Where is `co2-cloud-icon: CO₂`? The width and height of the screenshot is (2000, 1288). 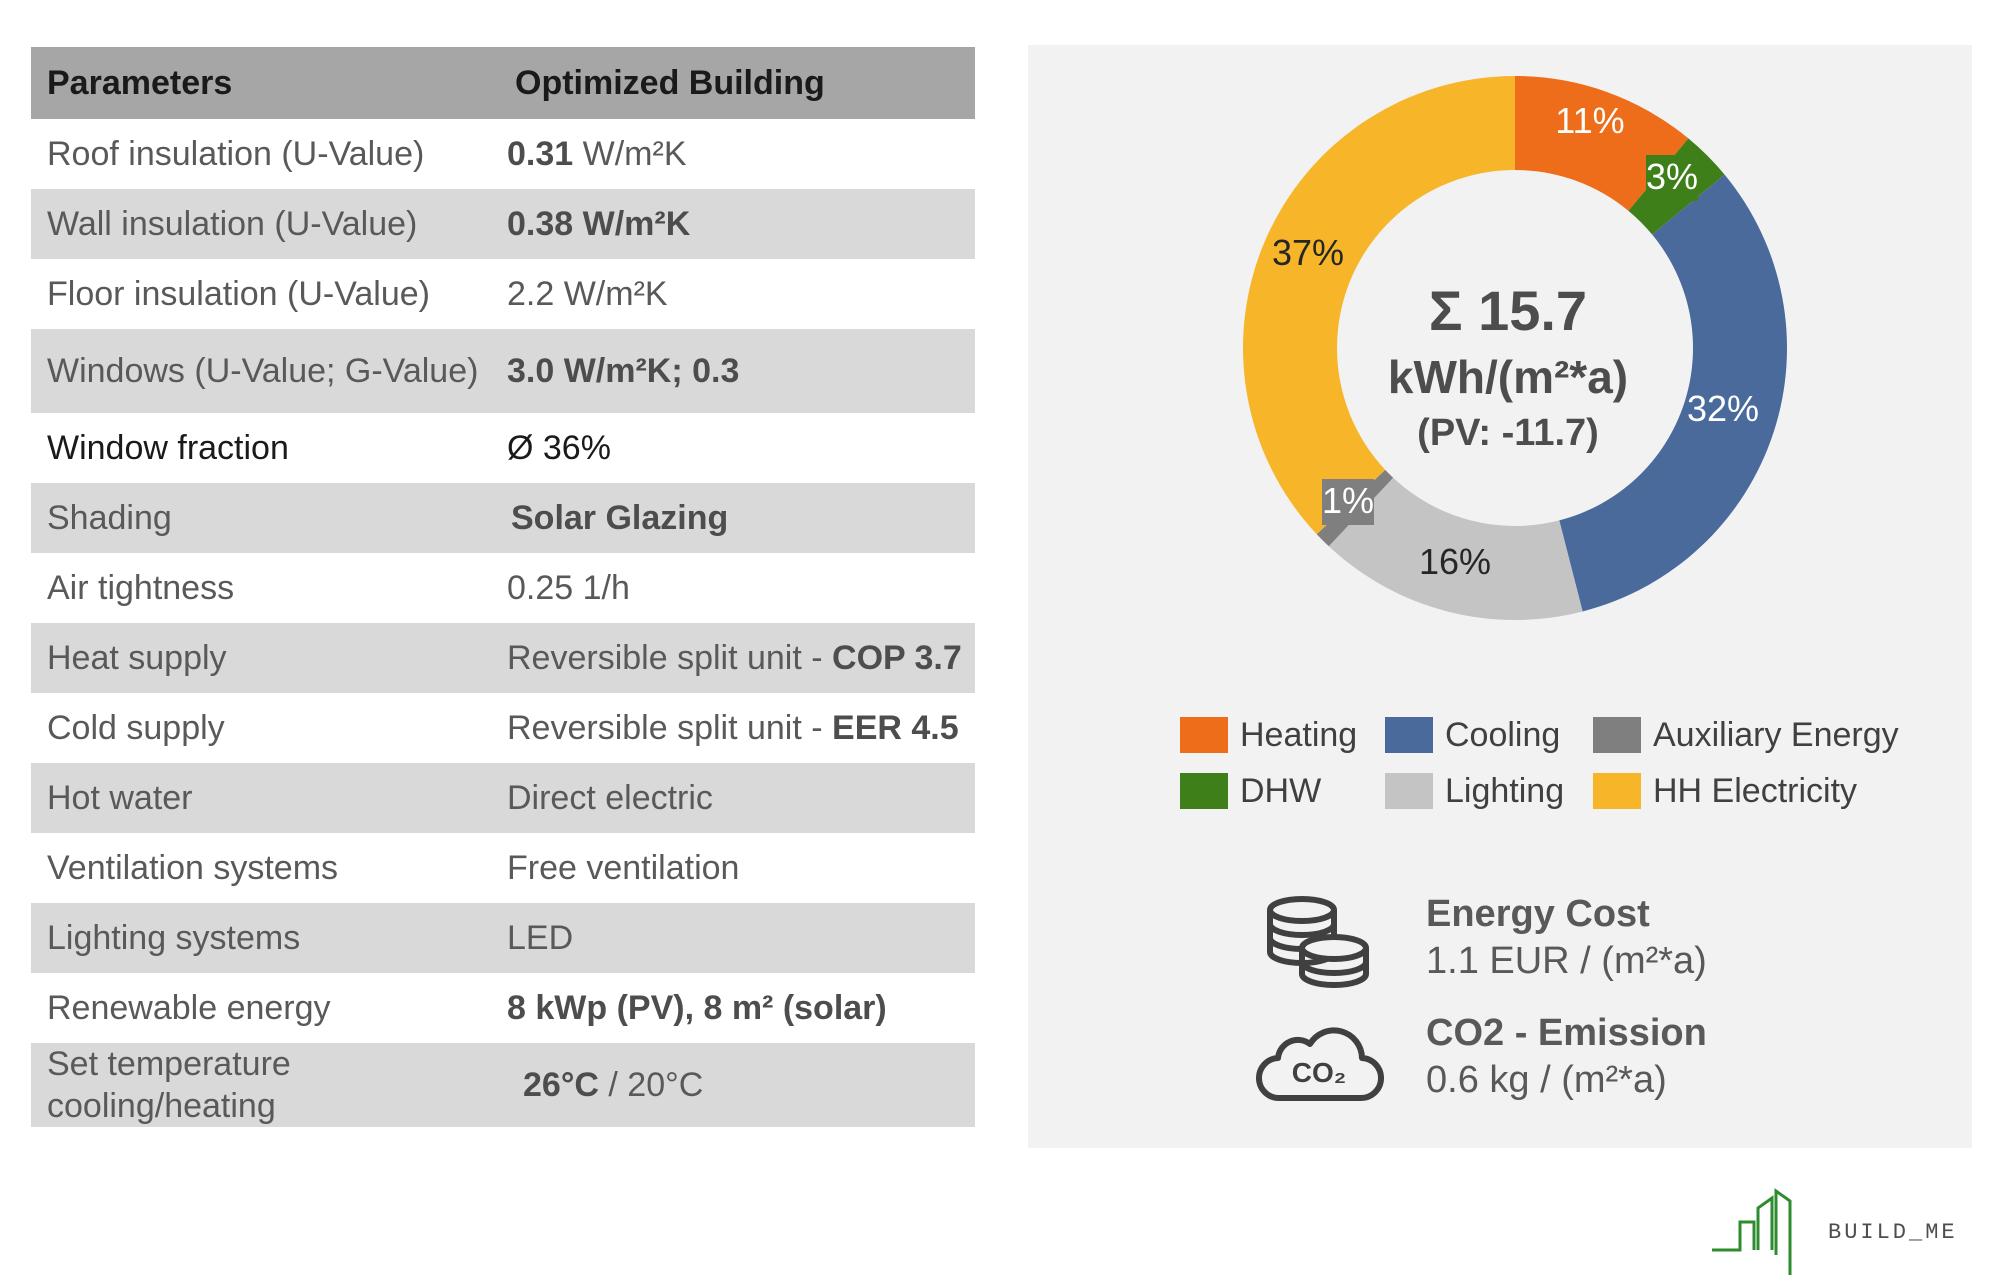 co2-cloud-icon: CO₂ is located at coordinates (1319, 1064).